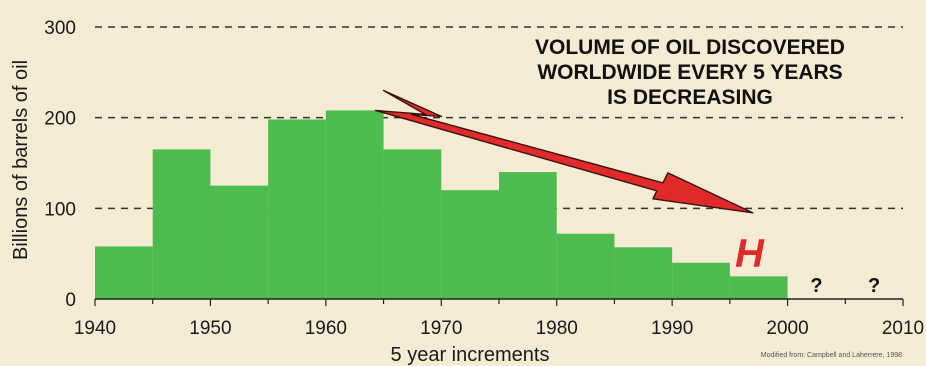 The width and height of the screenshot is (926, 366). What do you see at coordinates (557, 328) in the screenshot?
I see `x-tick-label: 1980` at bounding box center [557, 328].